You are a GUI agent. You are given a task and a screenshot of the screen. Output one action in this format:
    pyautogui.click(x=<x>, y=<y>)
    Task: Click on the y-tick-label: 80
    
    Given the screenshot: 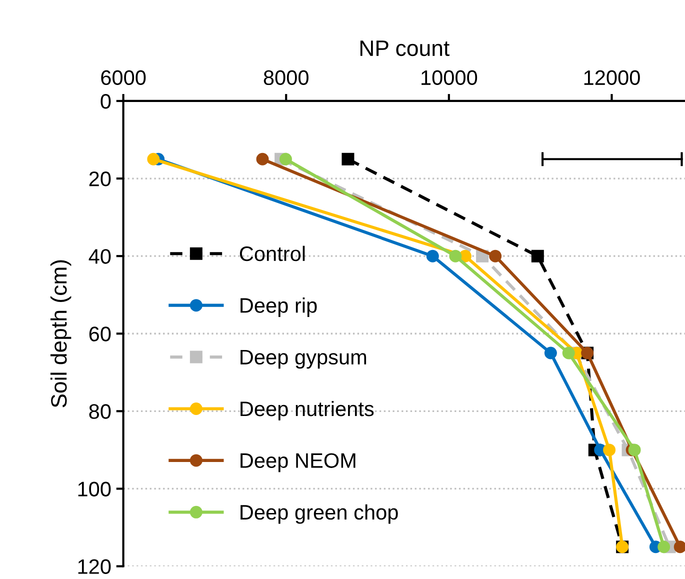 What is the action you would take?
    pyautogui.click(x=100, y=411)
    